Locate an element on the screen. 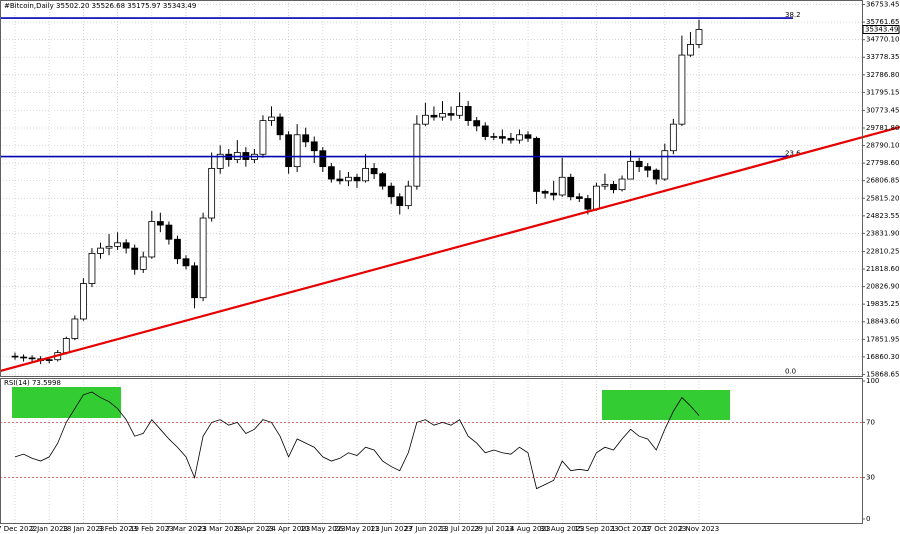 The image size is (900, 534). x-tick-label: 24 Apr 2023 is located at coordinates (288, 529).